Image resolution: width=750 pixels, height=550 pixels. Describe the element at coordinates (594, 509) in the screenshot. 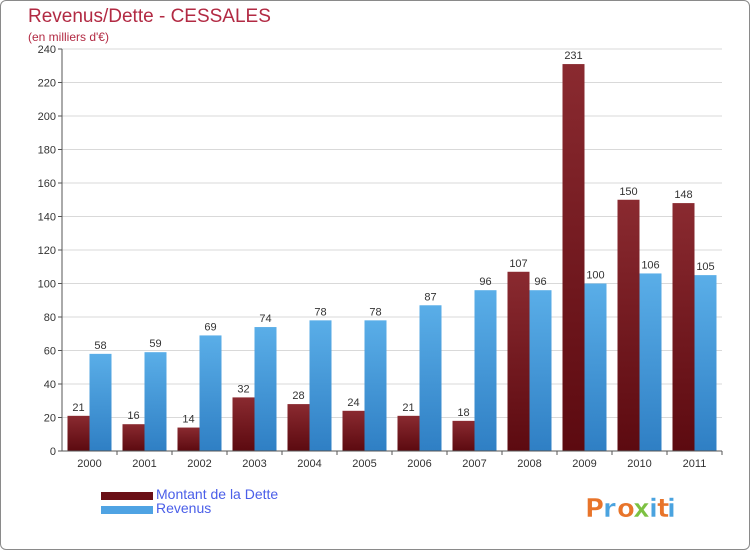

I see `logo-letter: P` at that location.